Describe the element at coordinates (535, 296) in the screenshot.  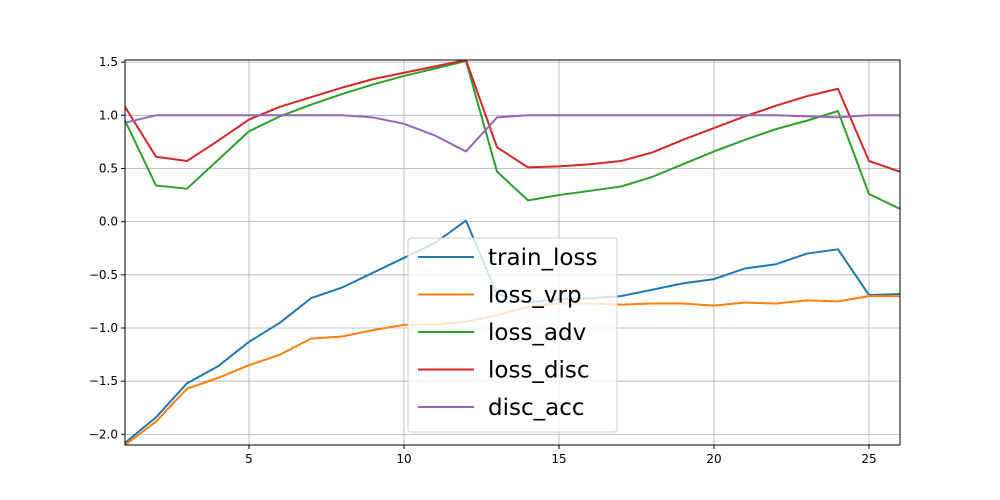
I see `legend-label: loss_vrp` at that location.